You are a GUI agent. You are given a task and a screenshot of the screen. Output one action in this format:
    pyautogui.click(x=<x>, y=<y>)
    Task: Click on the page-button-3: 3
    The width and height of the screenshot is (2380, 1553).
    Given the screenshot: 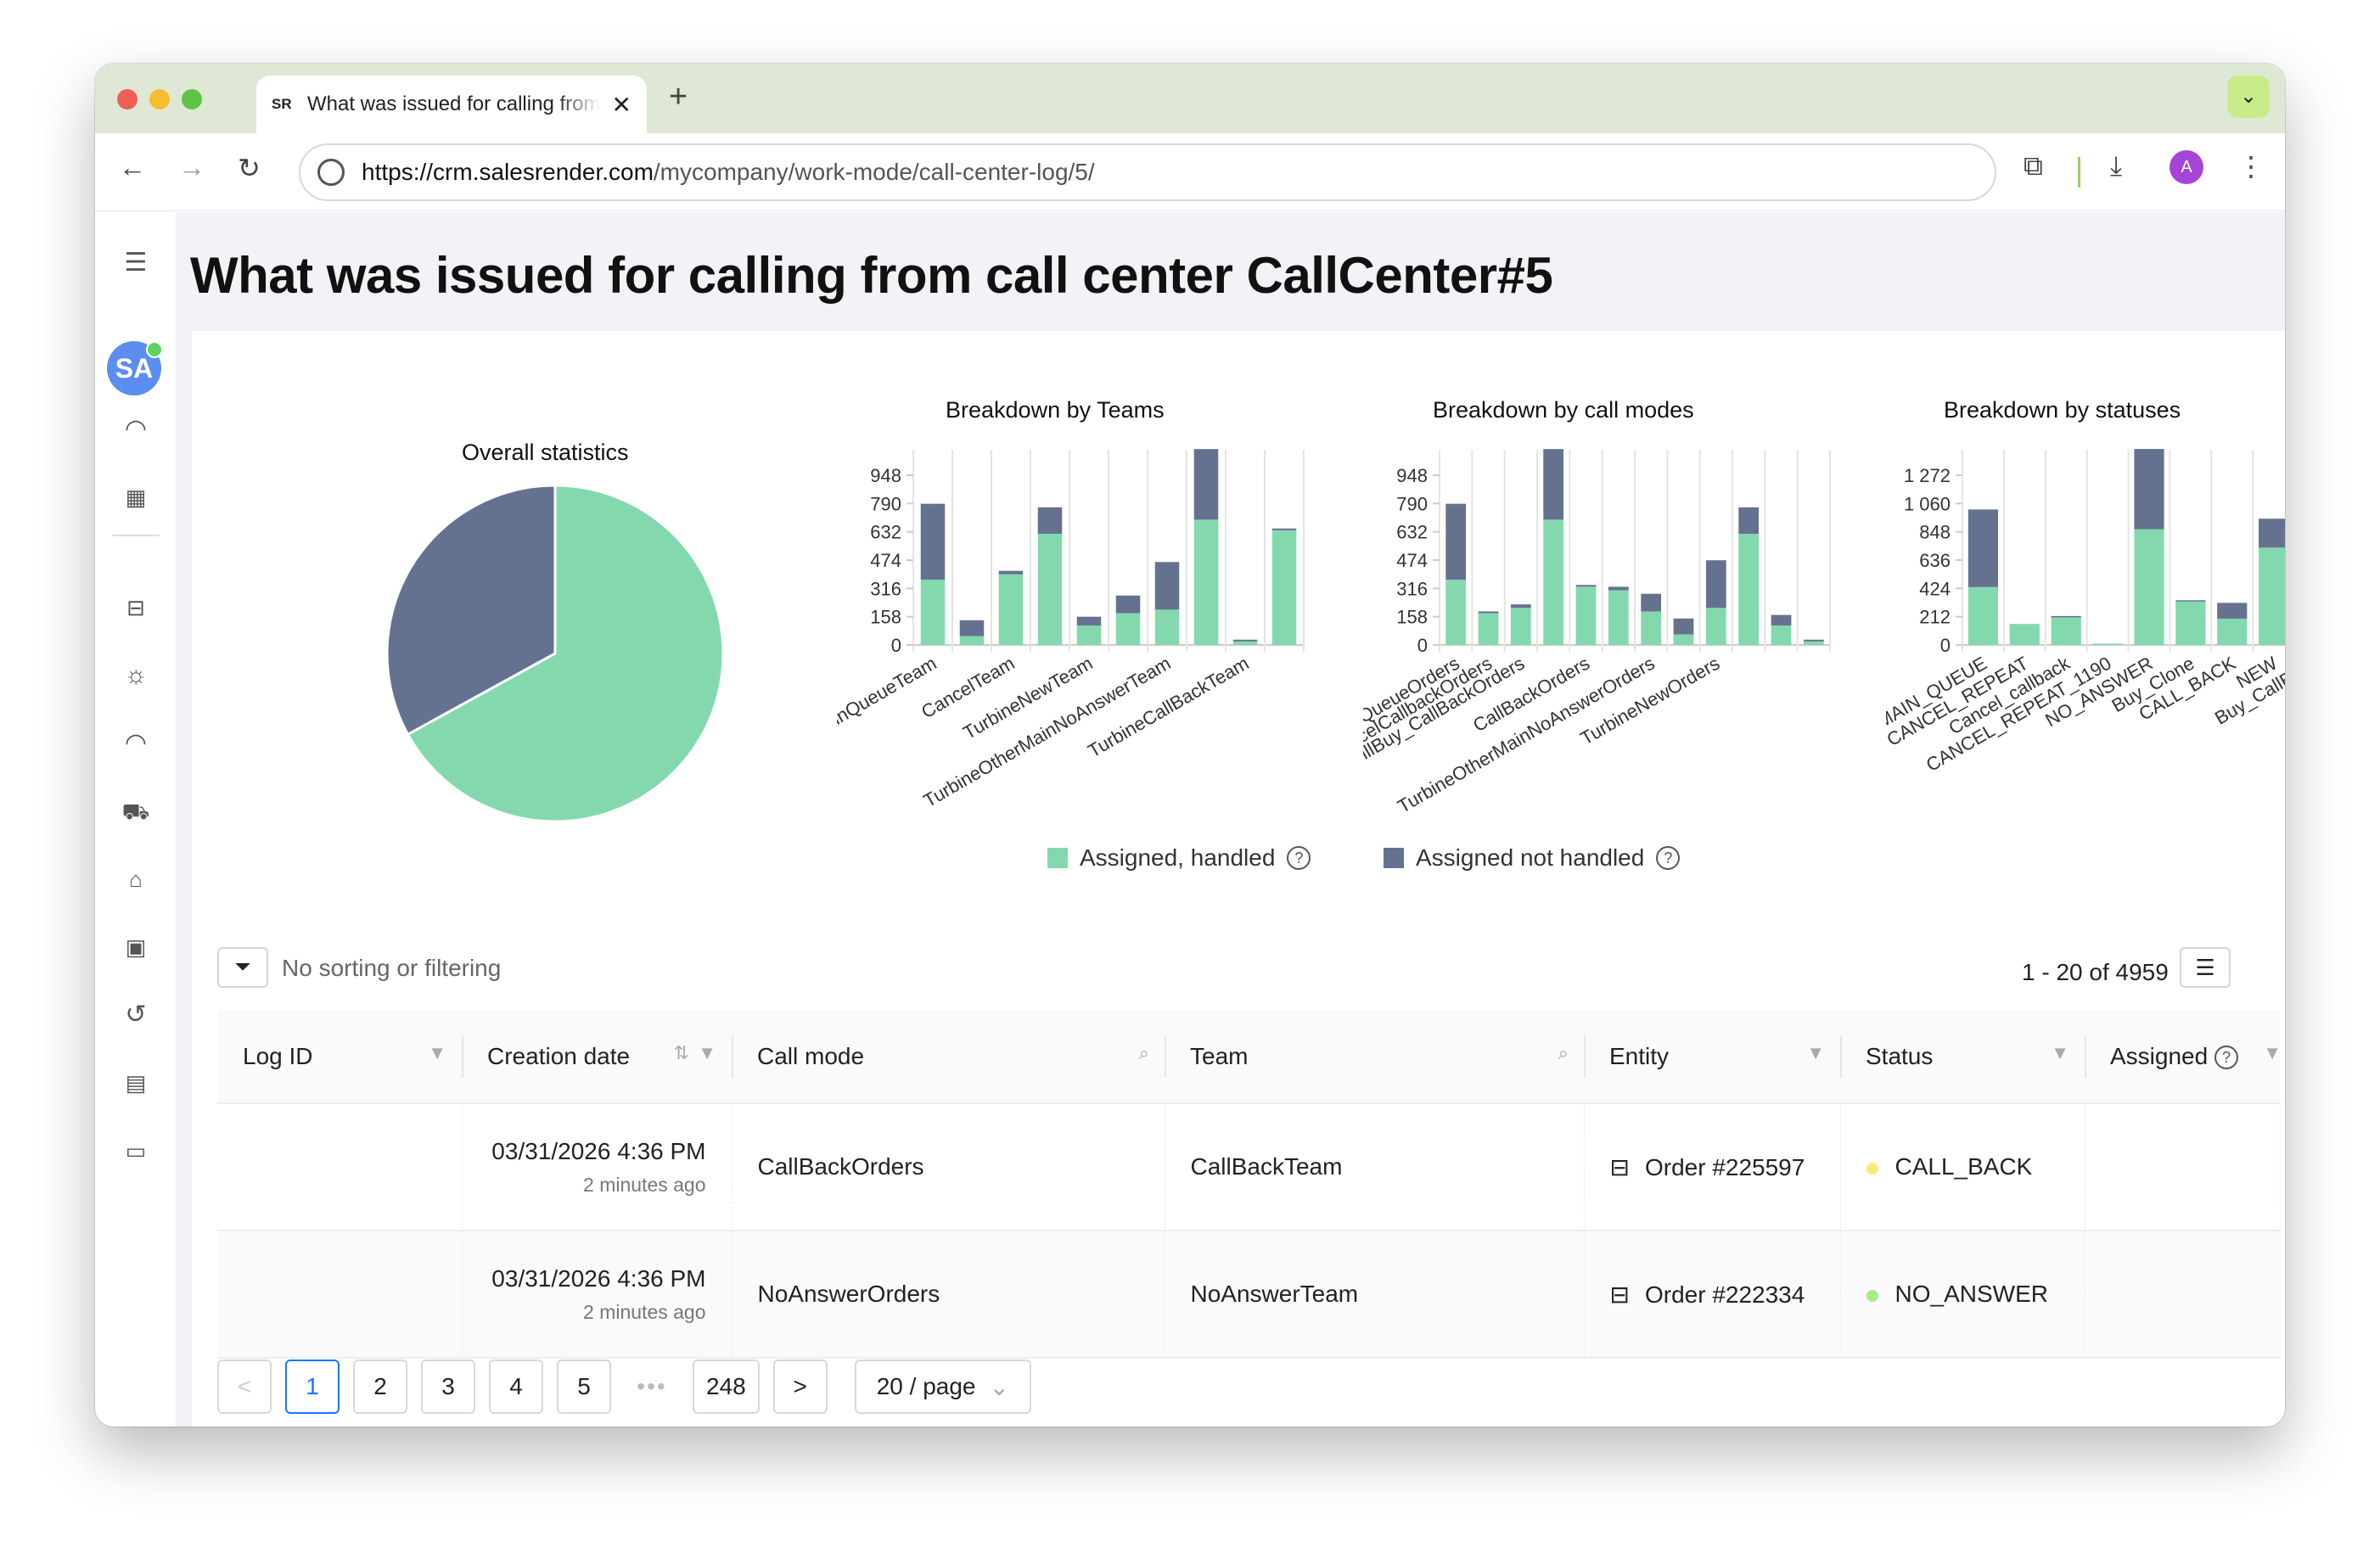 What is the action you would take?
    pyautogui.click(x=448, y=1387)
    